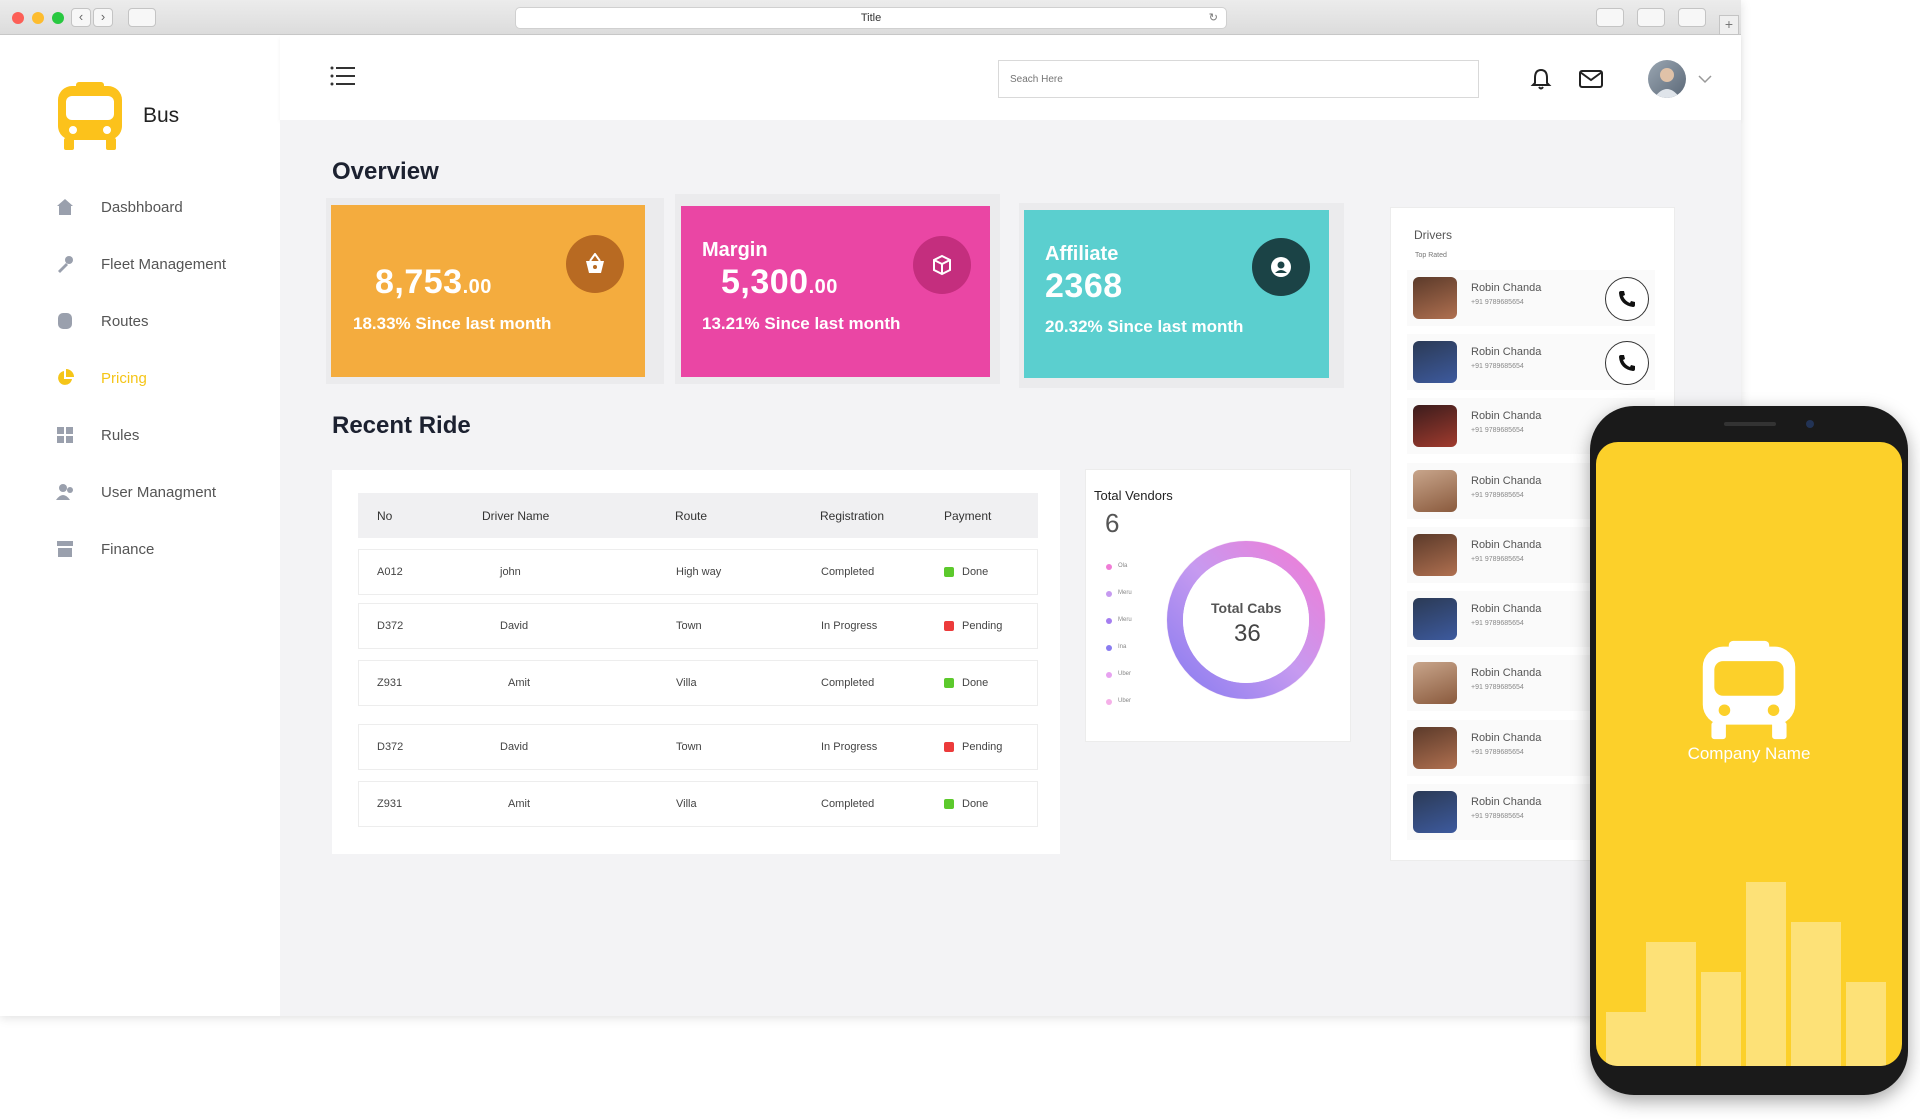  Describe the element at coordinates (1692, 17) in the screenshot. I see `tabs-button` at that location.